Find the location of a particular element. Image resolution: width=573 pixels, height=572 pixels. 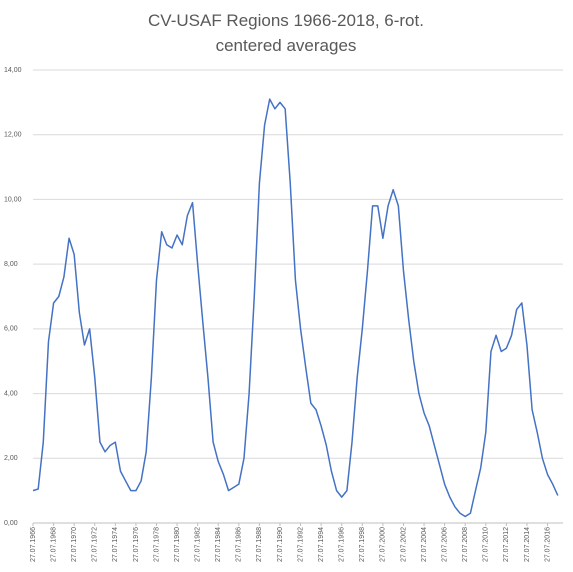

y-tick-label: 6,00 is located at coordinates (11, 329).